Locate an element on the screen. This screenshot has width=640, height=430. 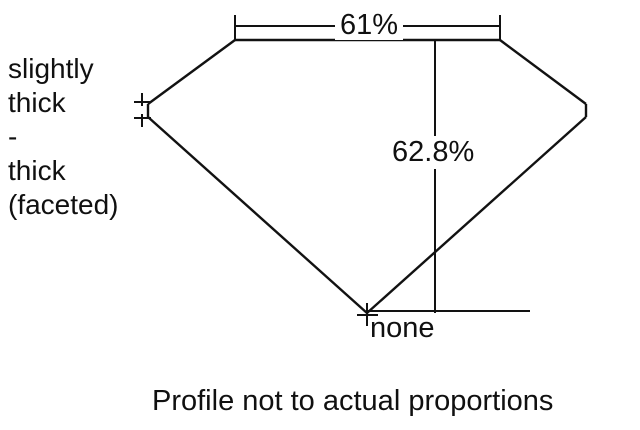
depth-percentage-label: 62.8% is located at coordinates (434, 152).